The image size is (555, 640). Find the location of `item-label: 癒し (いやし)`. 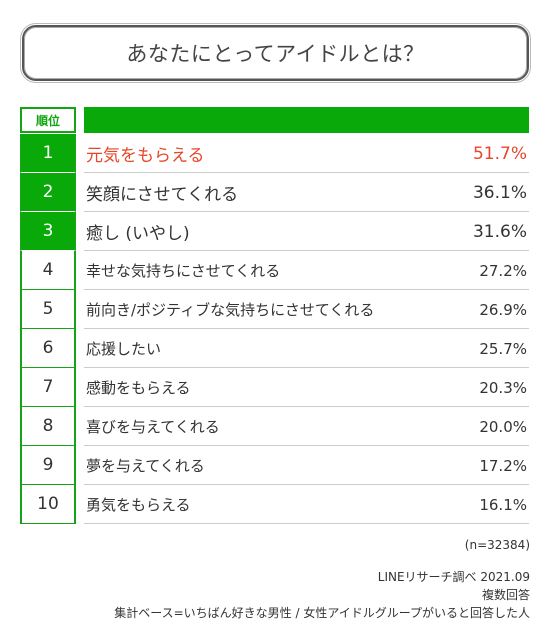

item-label: 癒し (いやし) is located at coordinates (138, 234).